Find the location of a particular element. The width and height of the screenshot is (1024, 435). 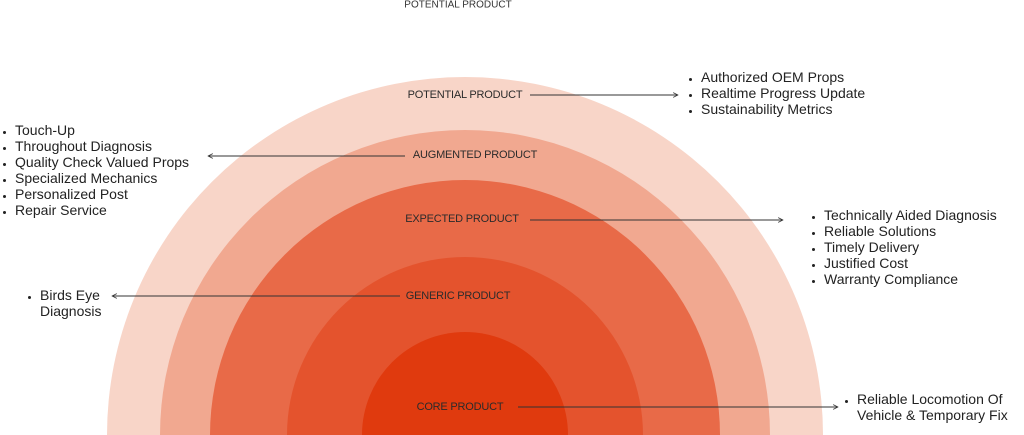

list-item: Repair Service is located at coordinates (102, 210).